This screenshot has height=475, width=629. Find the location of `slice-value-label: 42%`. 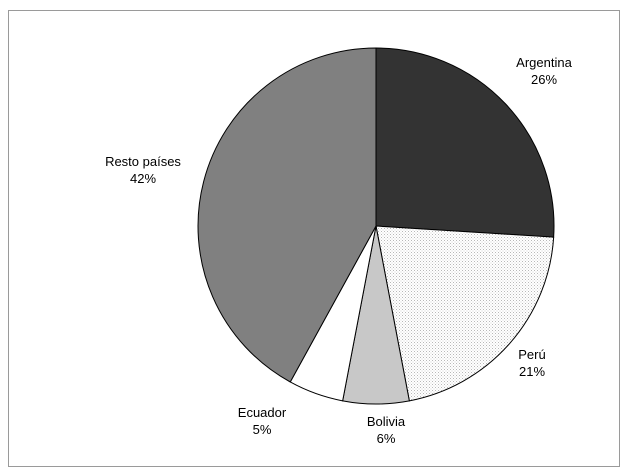

slice-value-label: 42% is located at coordinates (143, 178).